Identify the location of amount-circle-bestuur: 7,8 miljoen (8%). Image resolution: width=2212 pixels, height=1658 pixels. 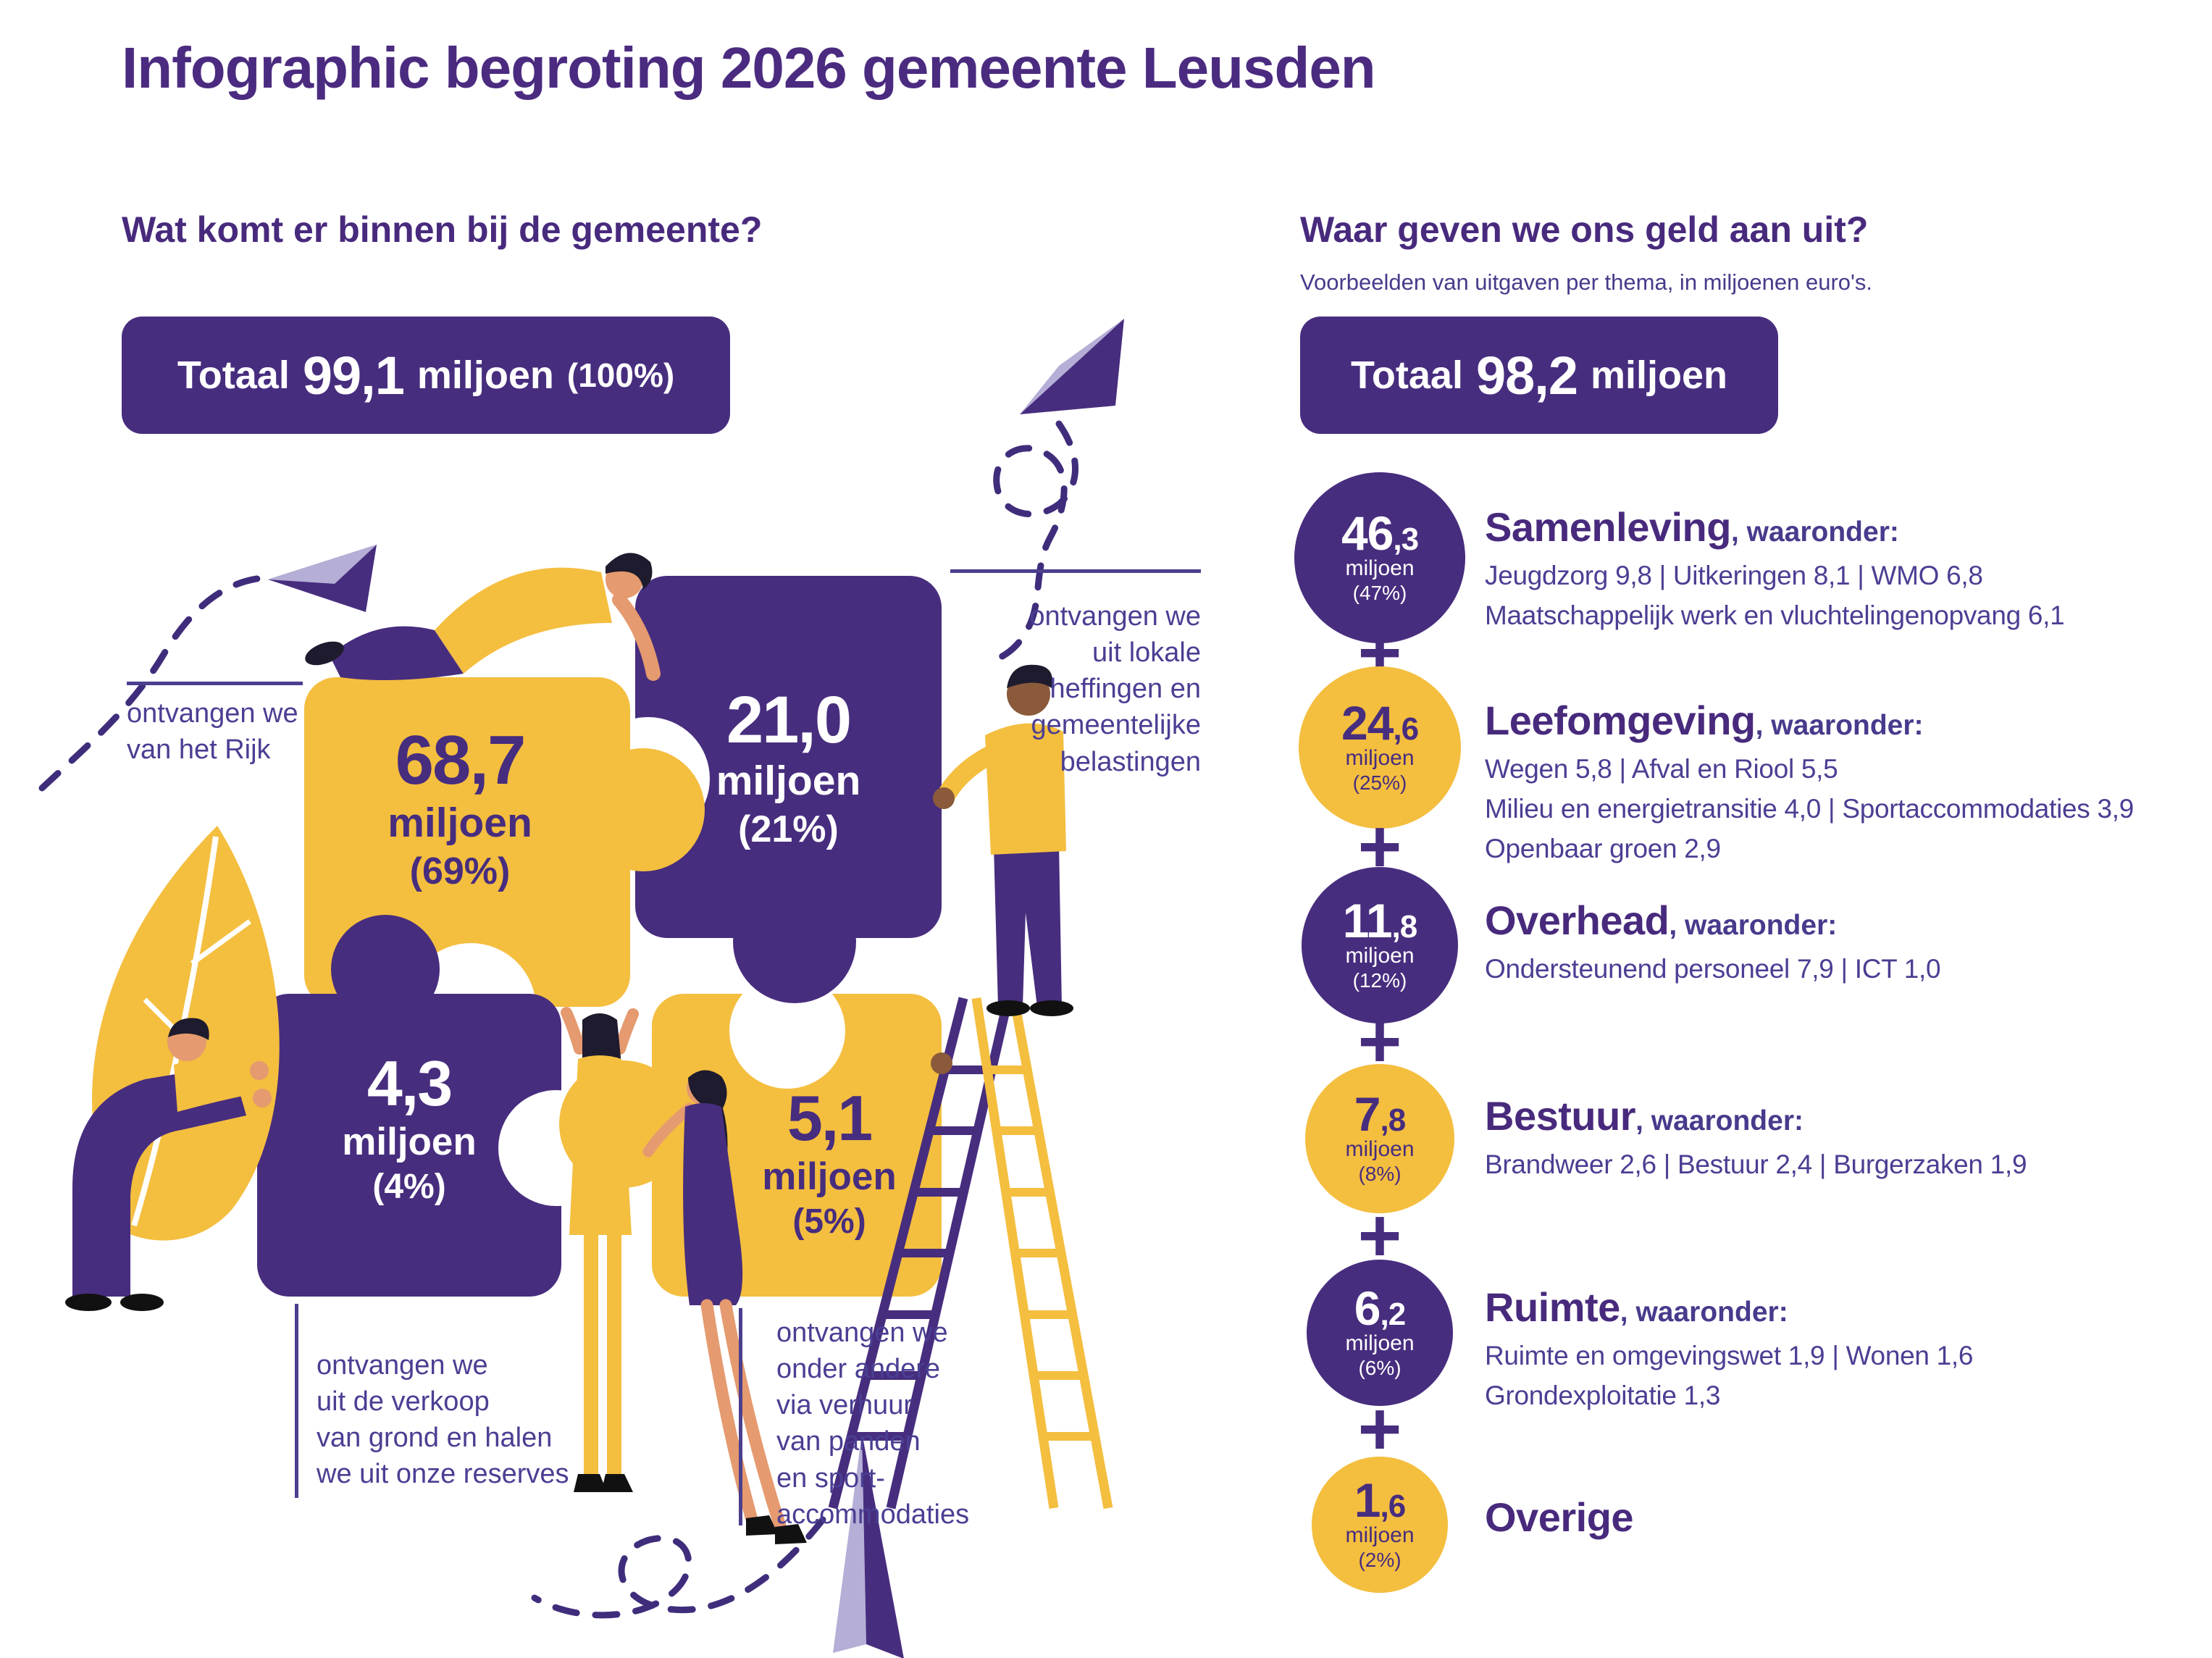
(1379, 1138).